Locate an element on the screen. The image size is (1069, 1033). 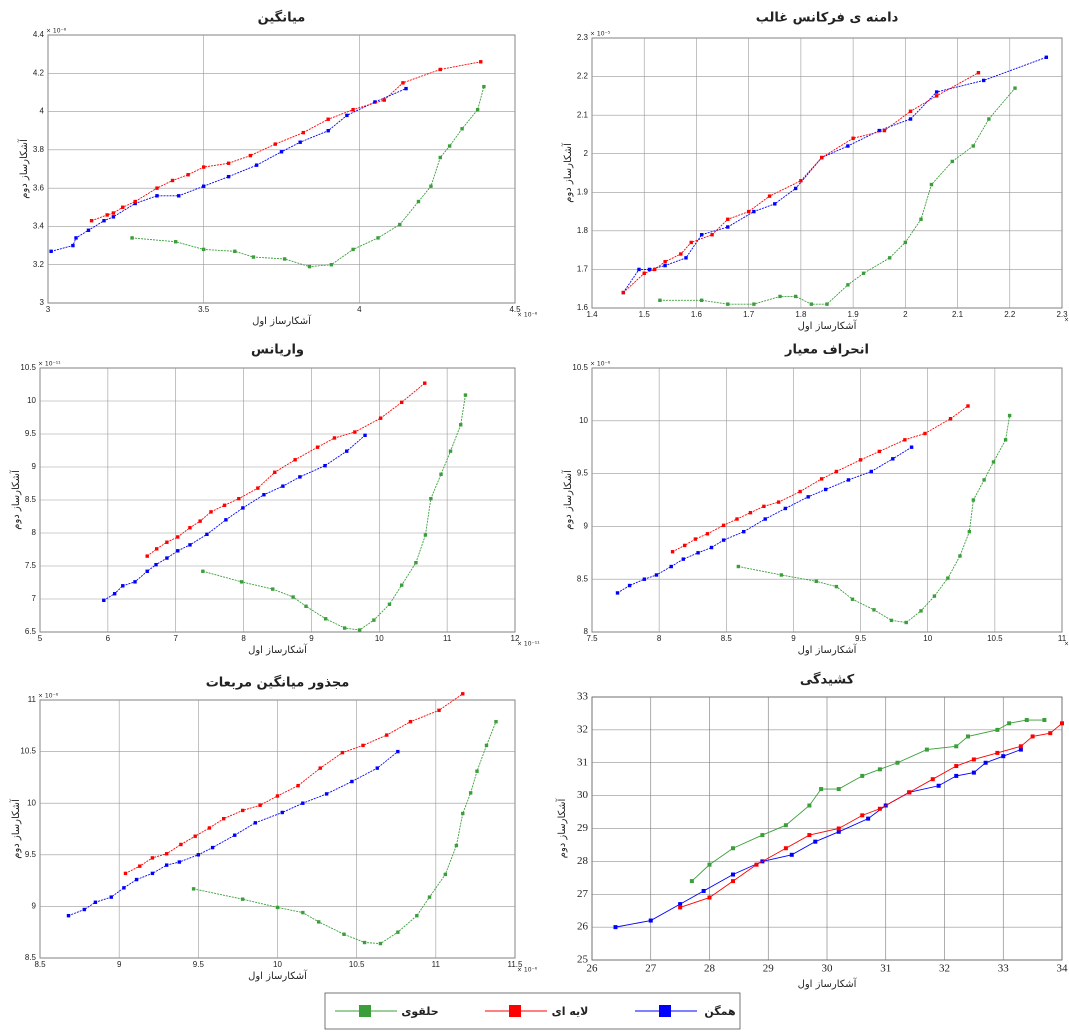
y-tick-label: 4.4 is located at coordinates (39, 34).